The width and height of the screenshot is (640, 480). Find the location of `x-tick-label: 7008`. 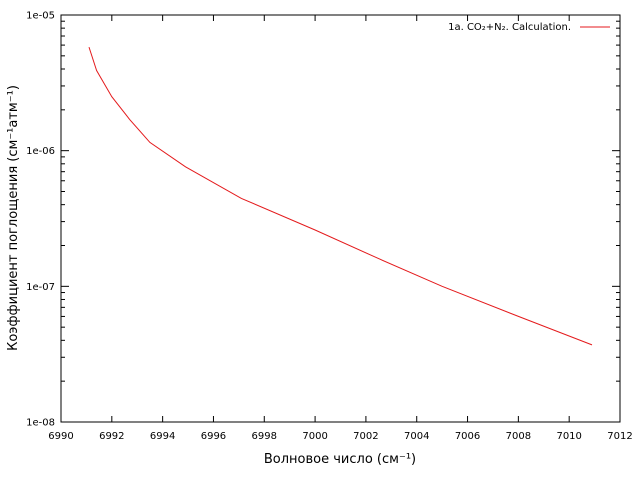

x-tick-label: 7008 is located at coordinates (518, 436).